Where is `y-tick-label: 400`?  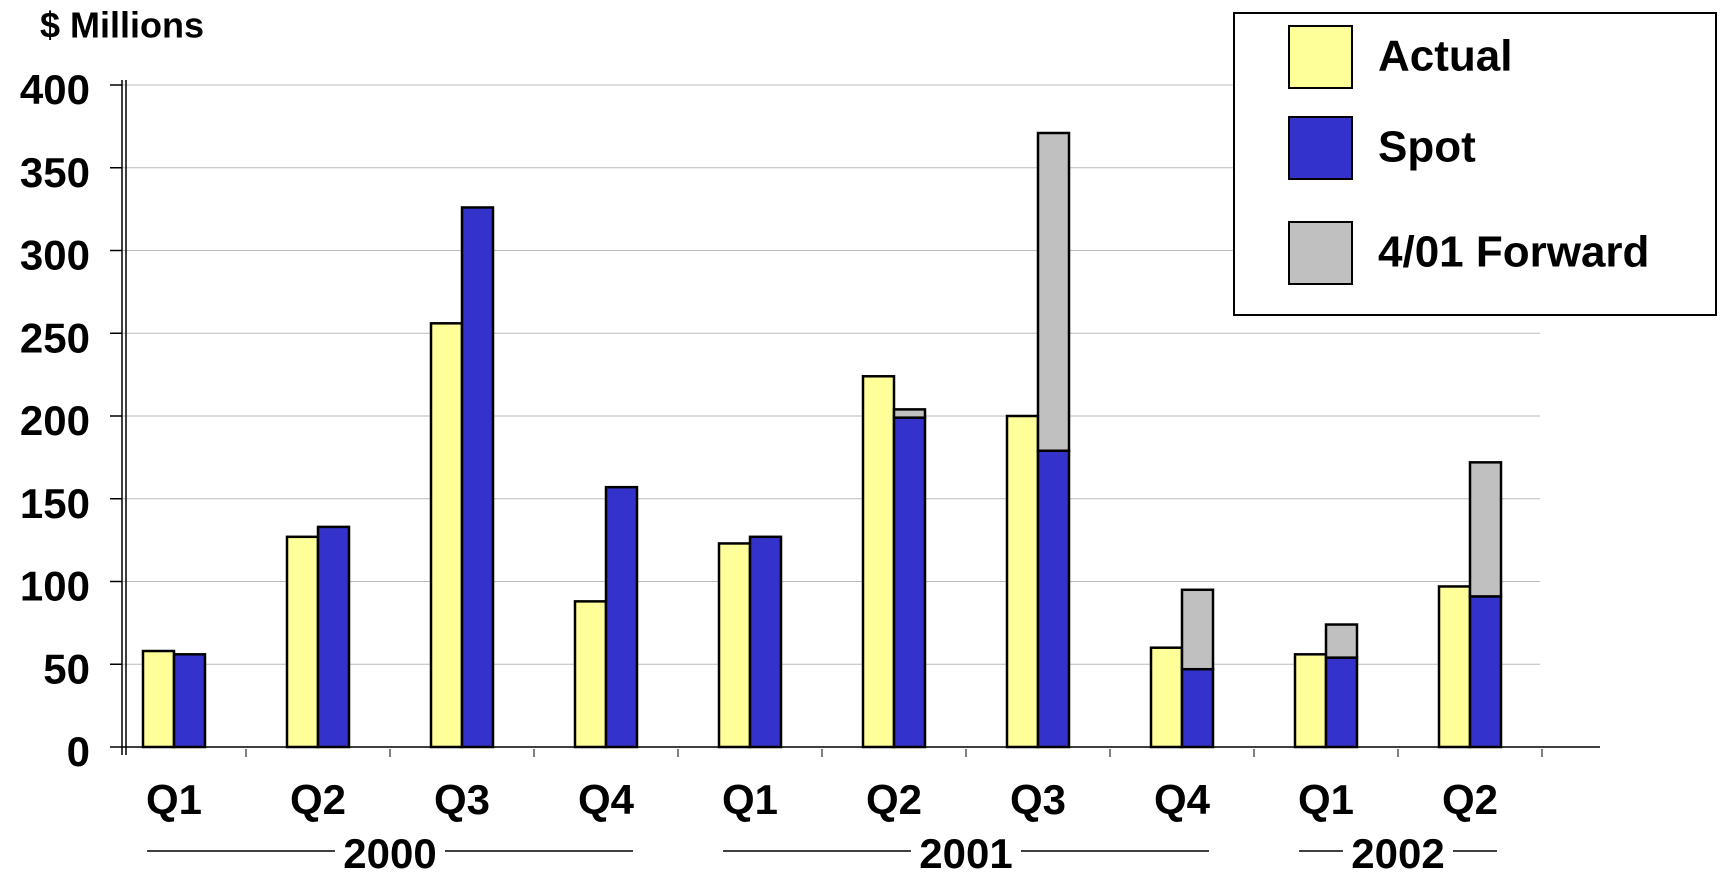
y-tick-label: 400 is located at coordinates (55, 89).